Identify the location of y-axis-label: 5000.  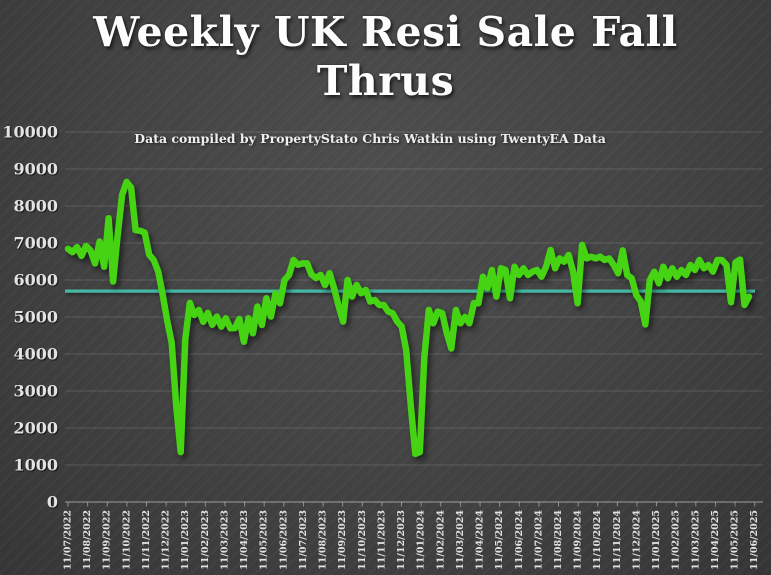
(35, 317).